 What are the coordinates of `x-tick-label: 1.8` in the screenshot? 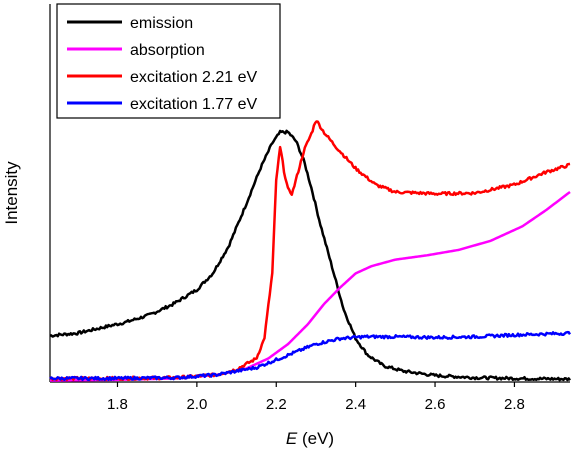 It's located at (117, 404).